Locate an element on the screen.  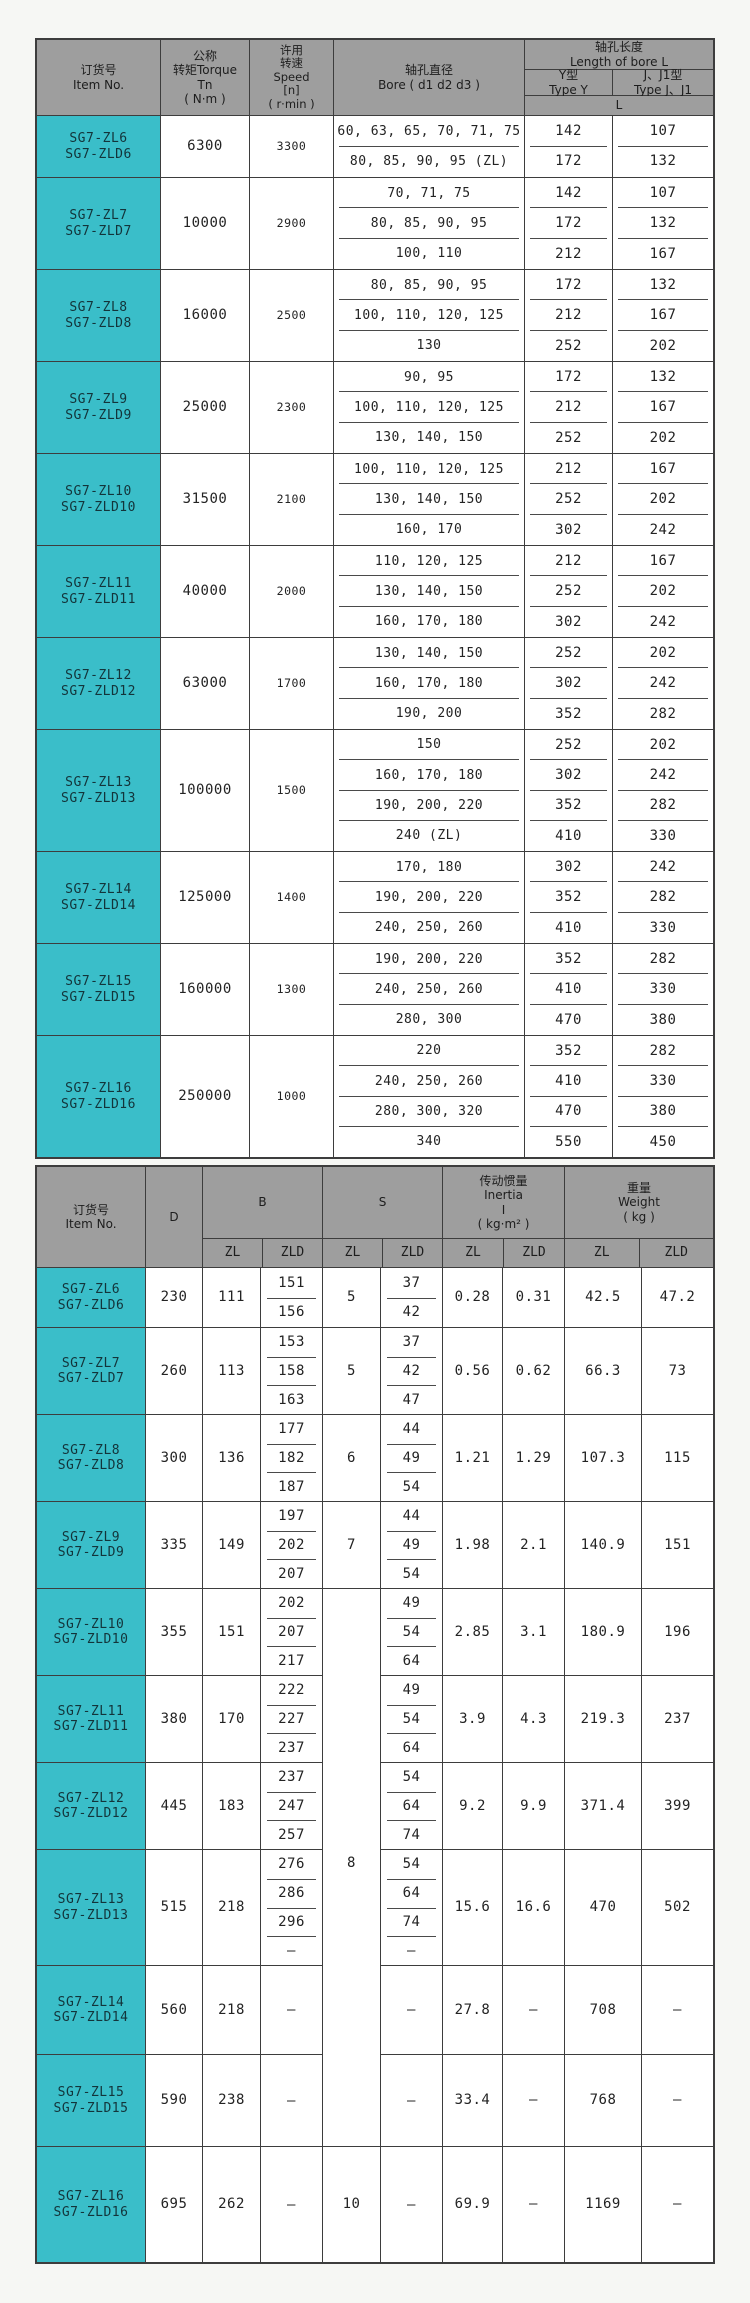
diameter-d-cell: 230 is located at coordinates (174, 1297).